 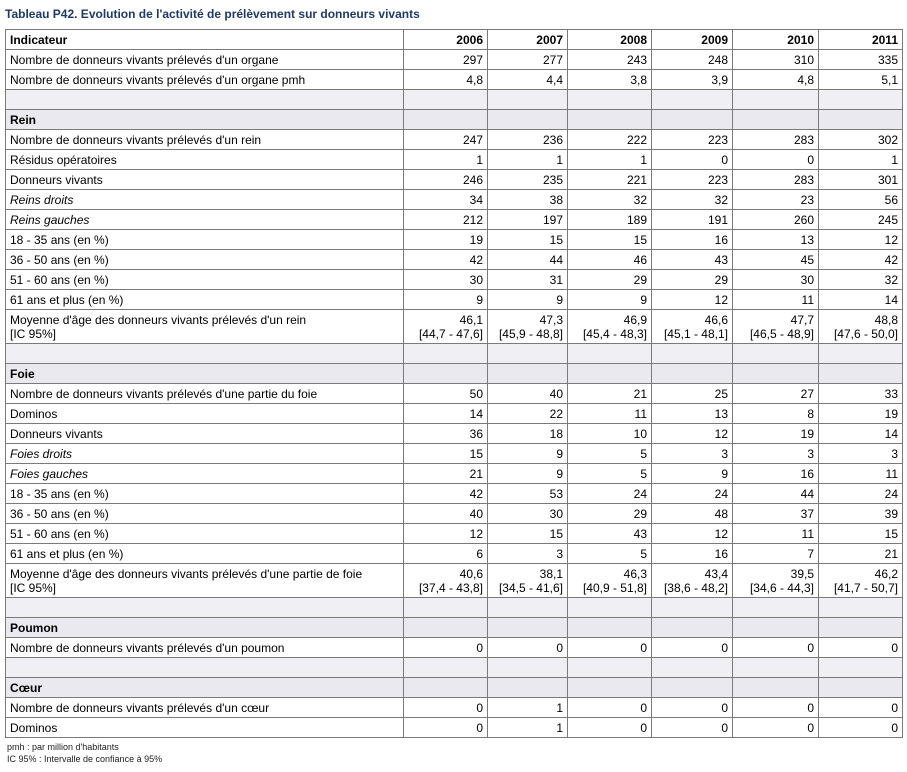 What do you see at coordinates (454, 453) in the screenshot?
I see `table-row: Foies droits 15 9 5 3 3 3` at bounding box center [454, 453].